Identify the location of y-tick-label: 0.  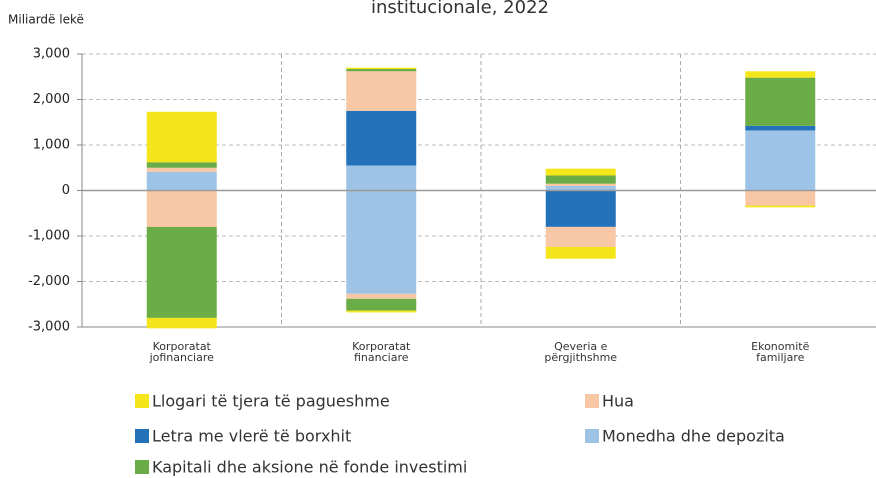
(66, 190).